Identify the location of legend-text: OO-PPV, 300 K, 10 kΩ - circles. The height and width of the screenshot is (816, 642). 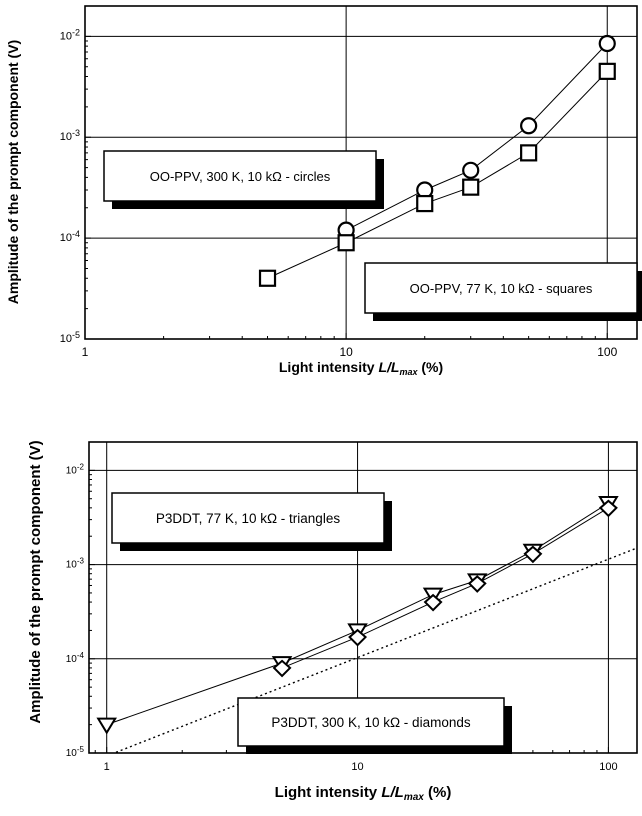
(240, 176).